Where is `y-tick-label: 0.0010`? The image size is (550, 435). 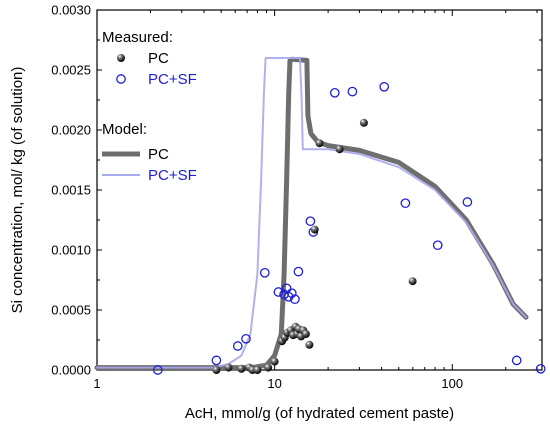 y-tick-label: 0.0010 is located at coordinates (71, 250).